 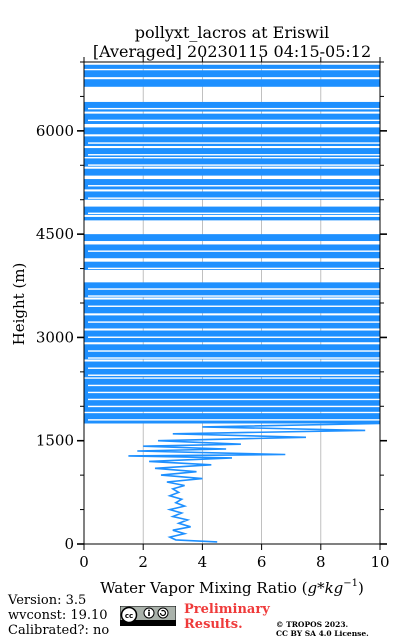 I want to click on chart-subtitle: [Averaged] 20230115 04:15-05:12, so click(x=232, y=51).